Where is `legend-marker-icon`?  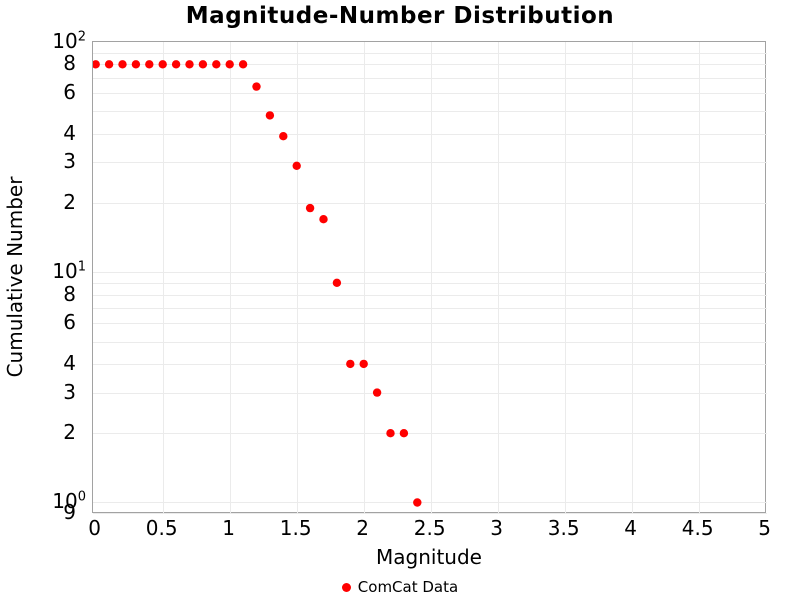 legend-marker-icon is located at coordinates (346, 587).